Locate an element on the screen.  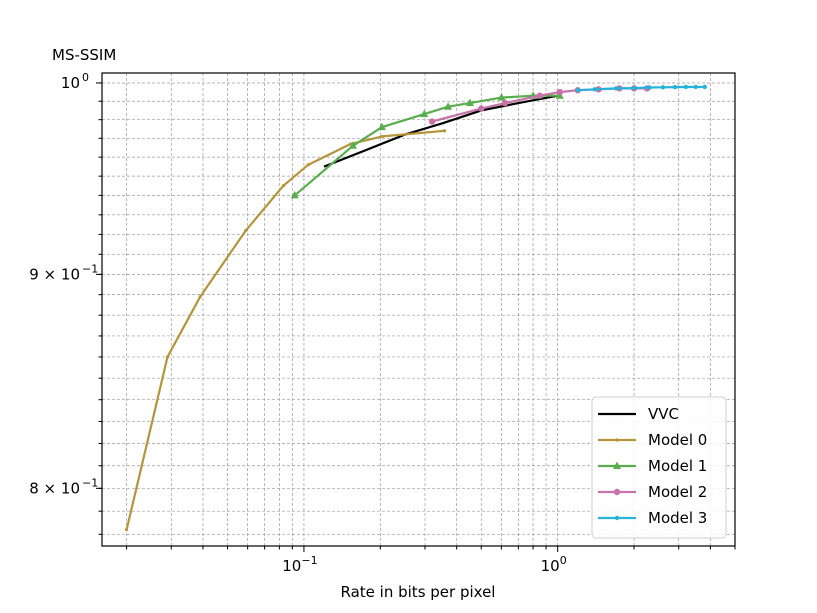
legend-item: Model 2 is located at coordinates (652, 492).